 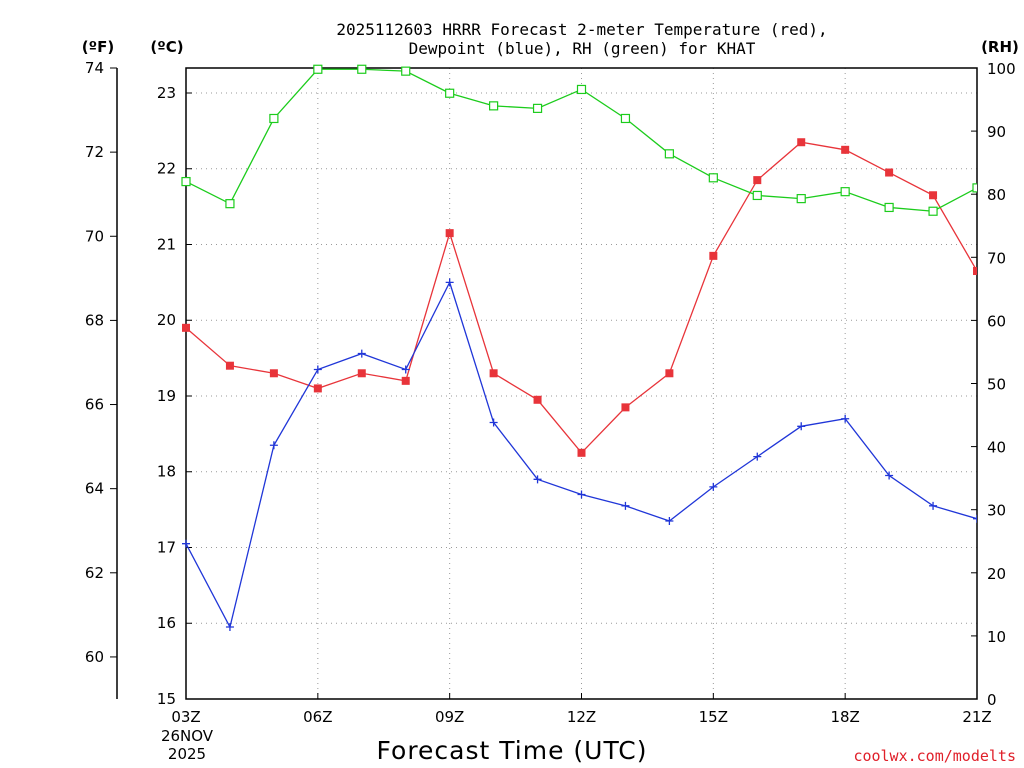 I want to click on fahrenheit-tick-label: 70, so click(x=94, y=236).